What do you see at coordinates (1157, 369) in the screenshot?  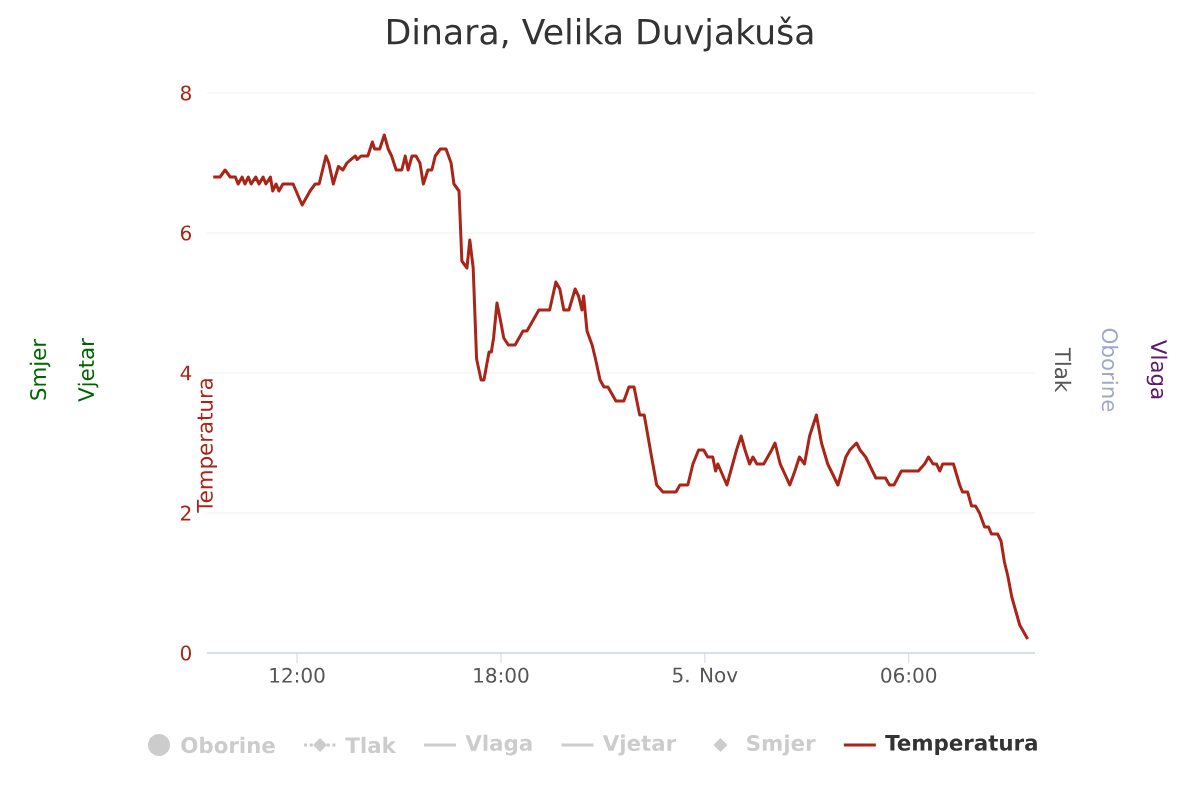 I see `text: Vlaga` at bounding box center [1157, 369].